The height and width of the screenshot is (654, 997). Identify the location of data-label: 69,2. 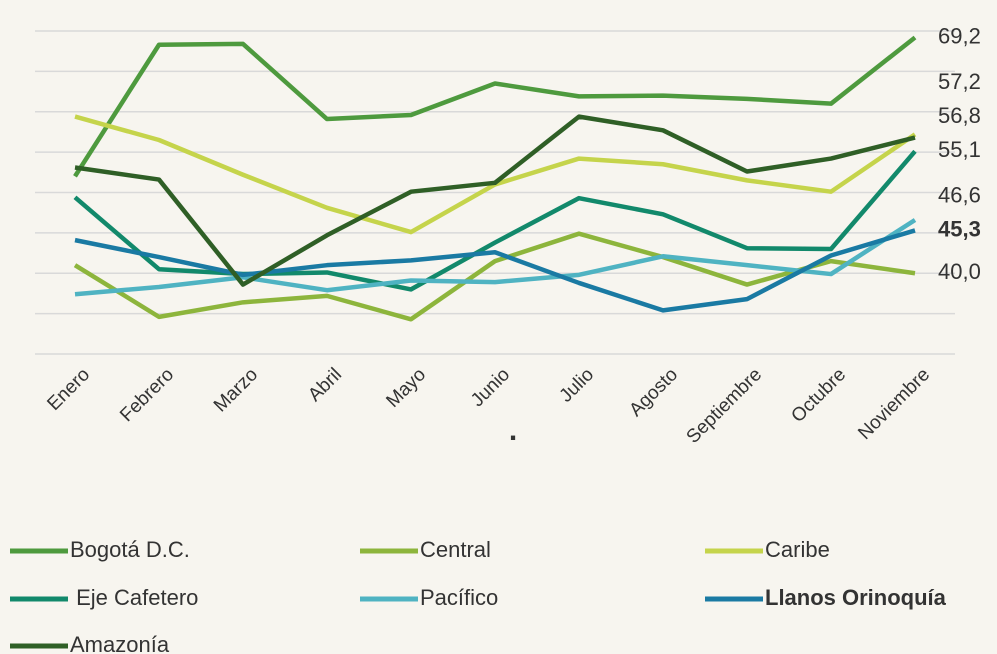
(959, 35).